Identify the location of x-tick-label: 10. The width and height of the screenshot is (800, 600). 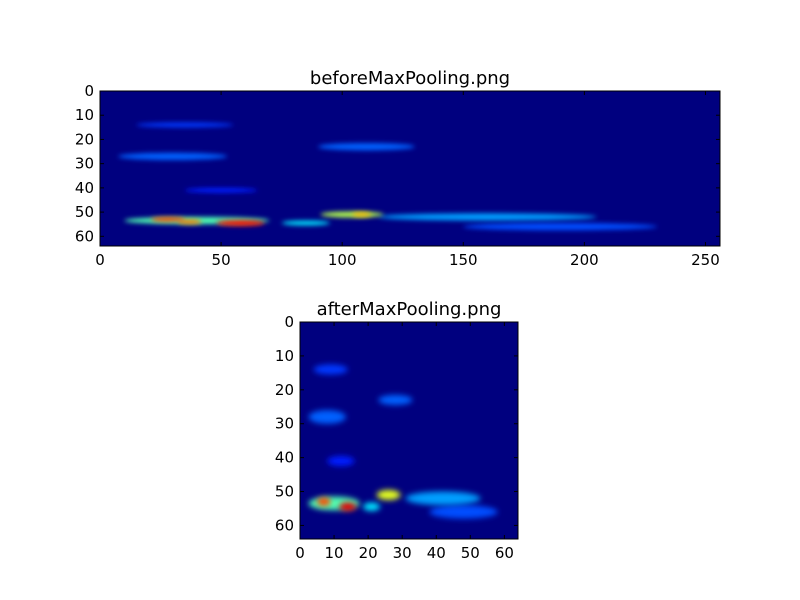
(334, 553).